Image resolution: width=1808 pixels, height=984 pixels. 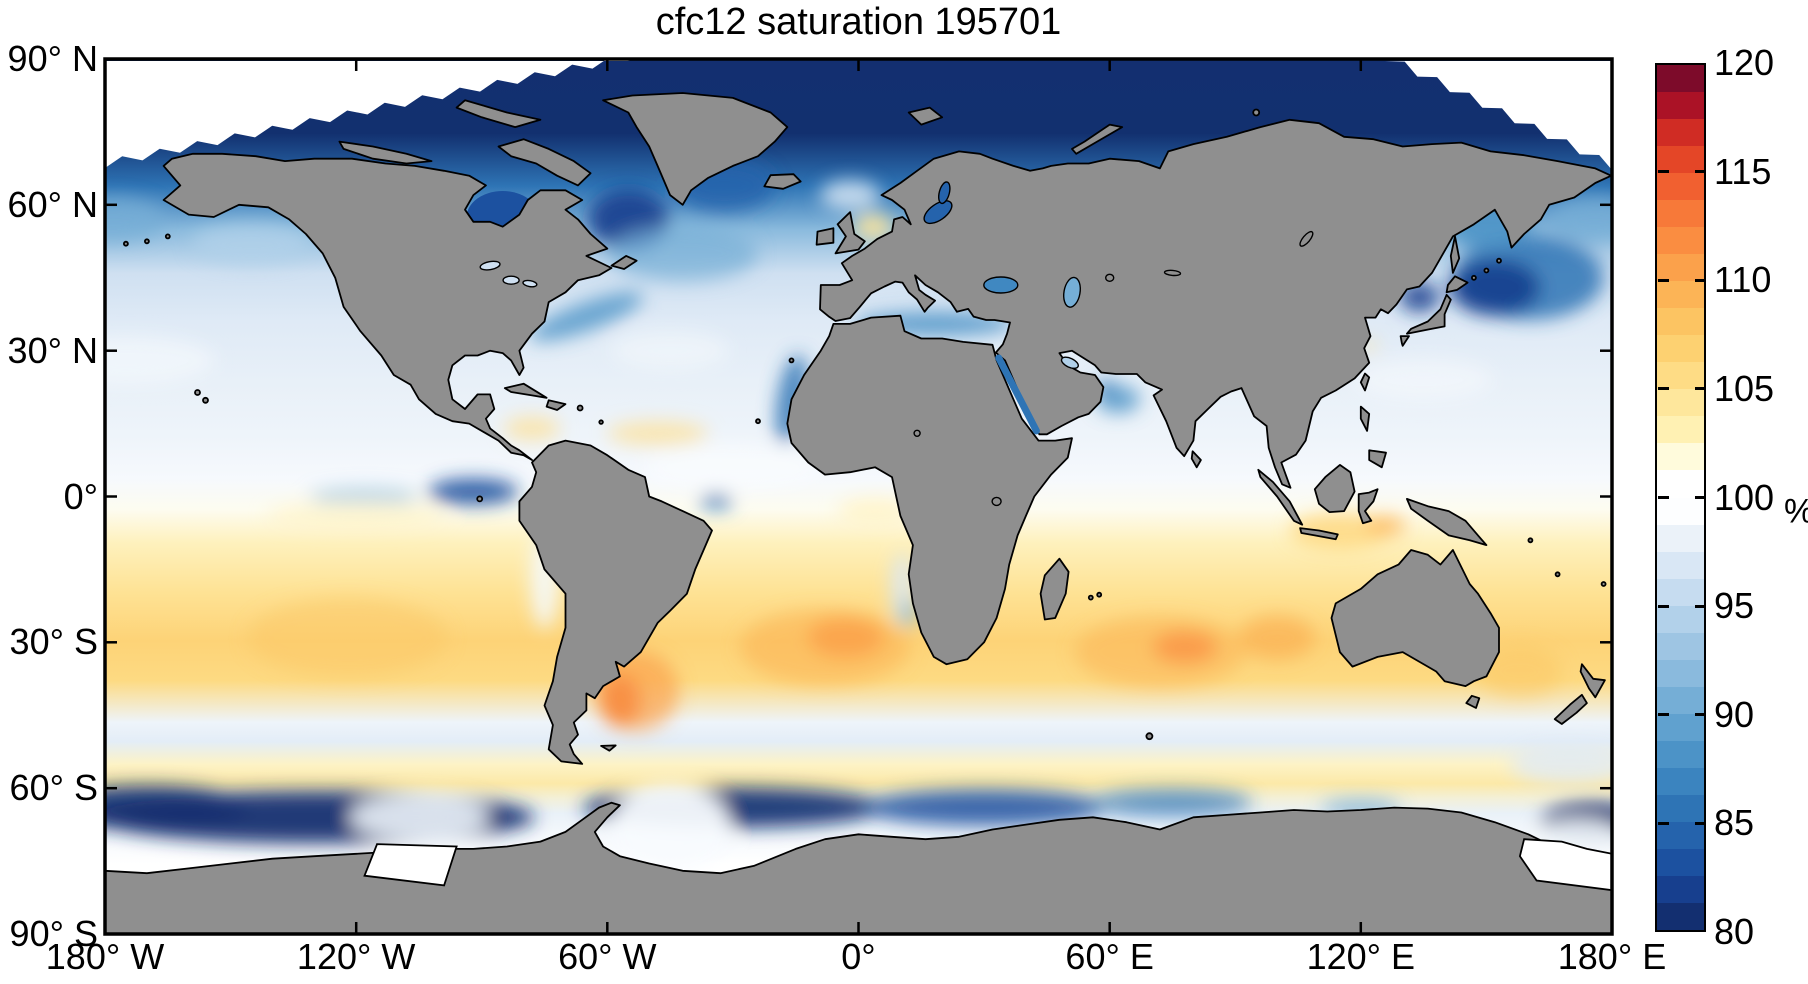 What do you see at coordinates (1744, 62) in the screenshot?
I see `colorbar-tick-label: 120` at bounding box center [1744, 62].